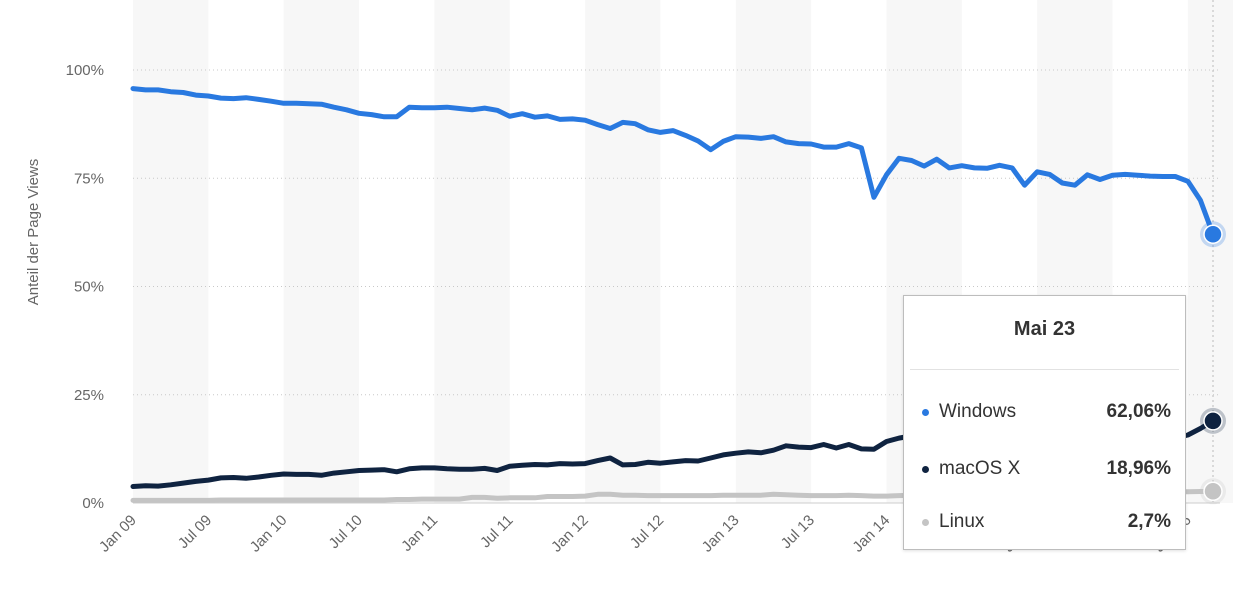 This screenshot has height=603, width=1233. What do you see at coordinates (1138, 411) in the screenshot?
I see `tooltip-value-windows: 62,06%` at bounding box center [1138, 411].